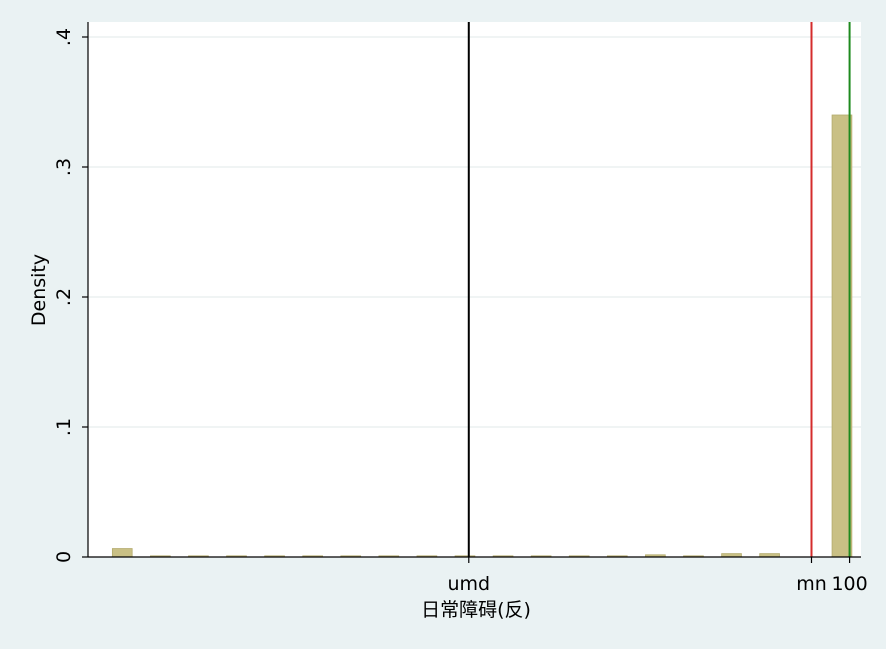 This screenshot has height=649, width=886. I want to click on y-tick-label-0: 0, so click(64, 557).